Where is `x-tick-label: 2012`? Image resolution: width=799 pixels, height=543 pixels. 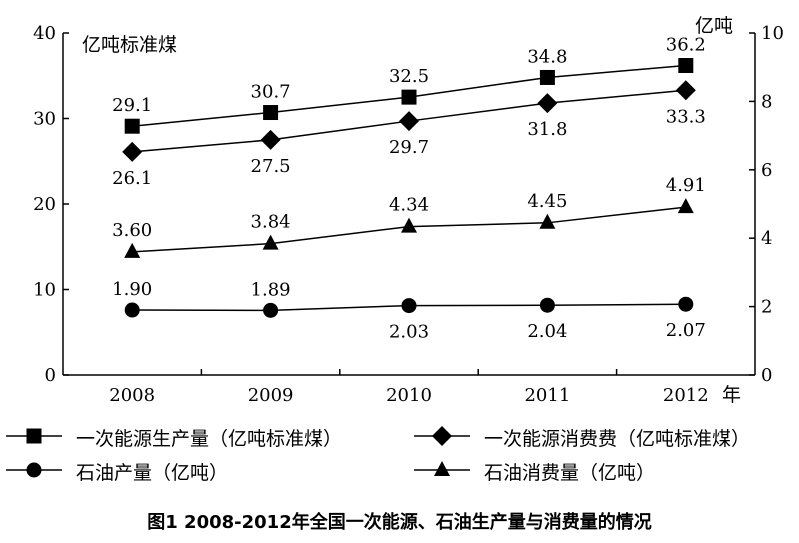 x-tick-label: 2012 is located at coordinates (686, 395).